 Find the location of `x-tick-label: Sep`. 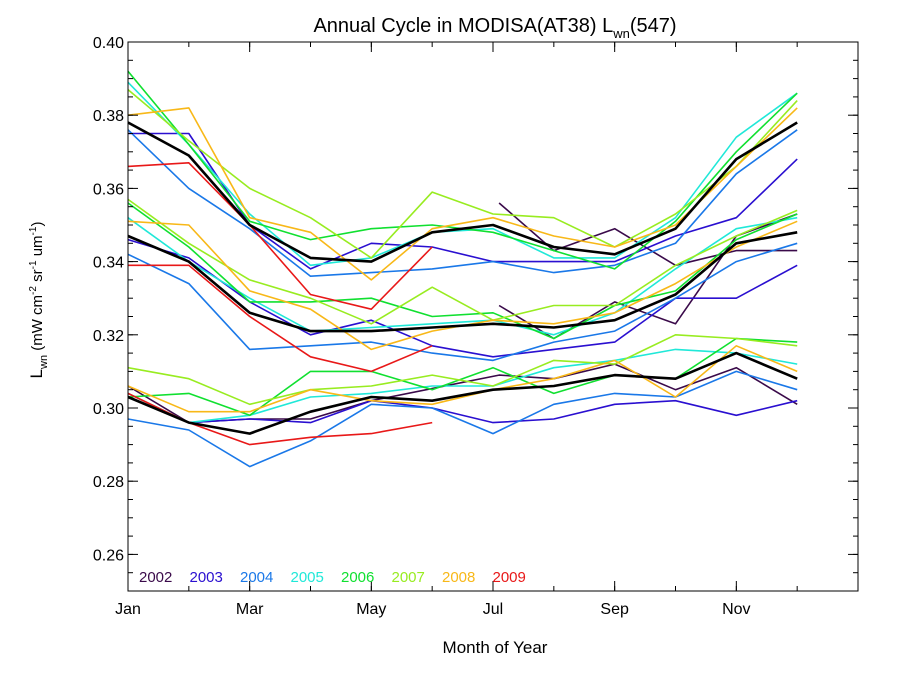

x-tick-label: Sep is located at coordinates (614, 609).